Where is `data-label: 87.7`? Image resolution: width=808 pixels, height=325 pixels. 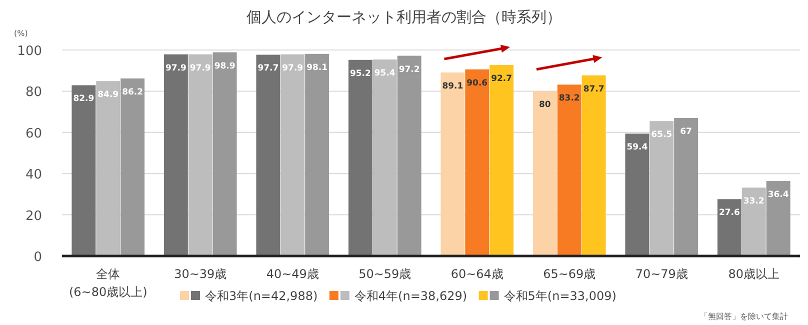 data-label: 87.7 is located at coordinates (593, 89).